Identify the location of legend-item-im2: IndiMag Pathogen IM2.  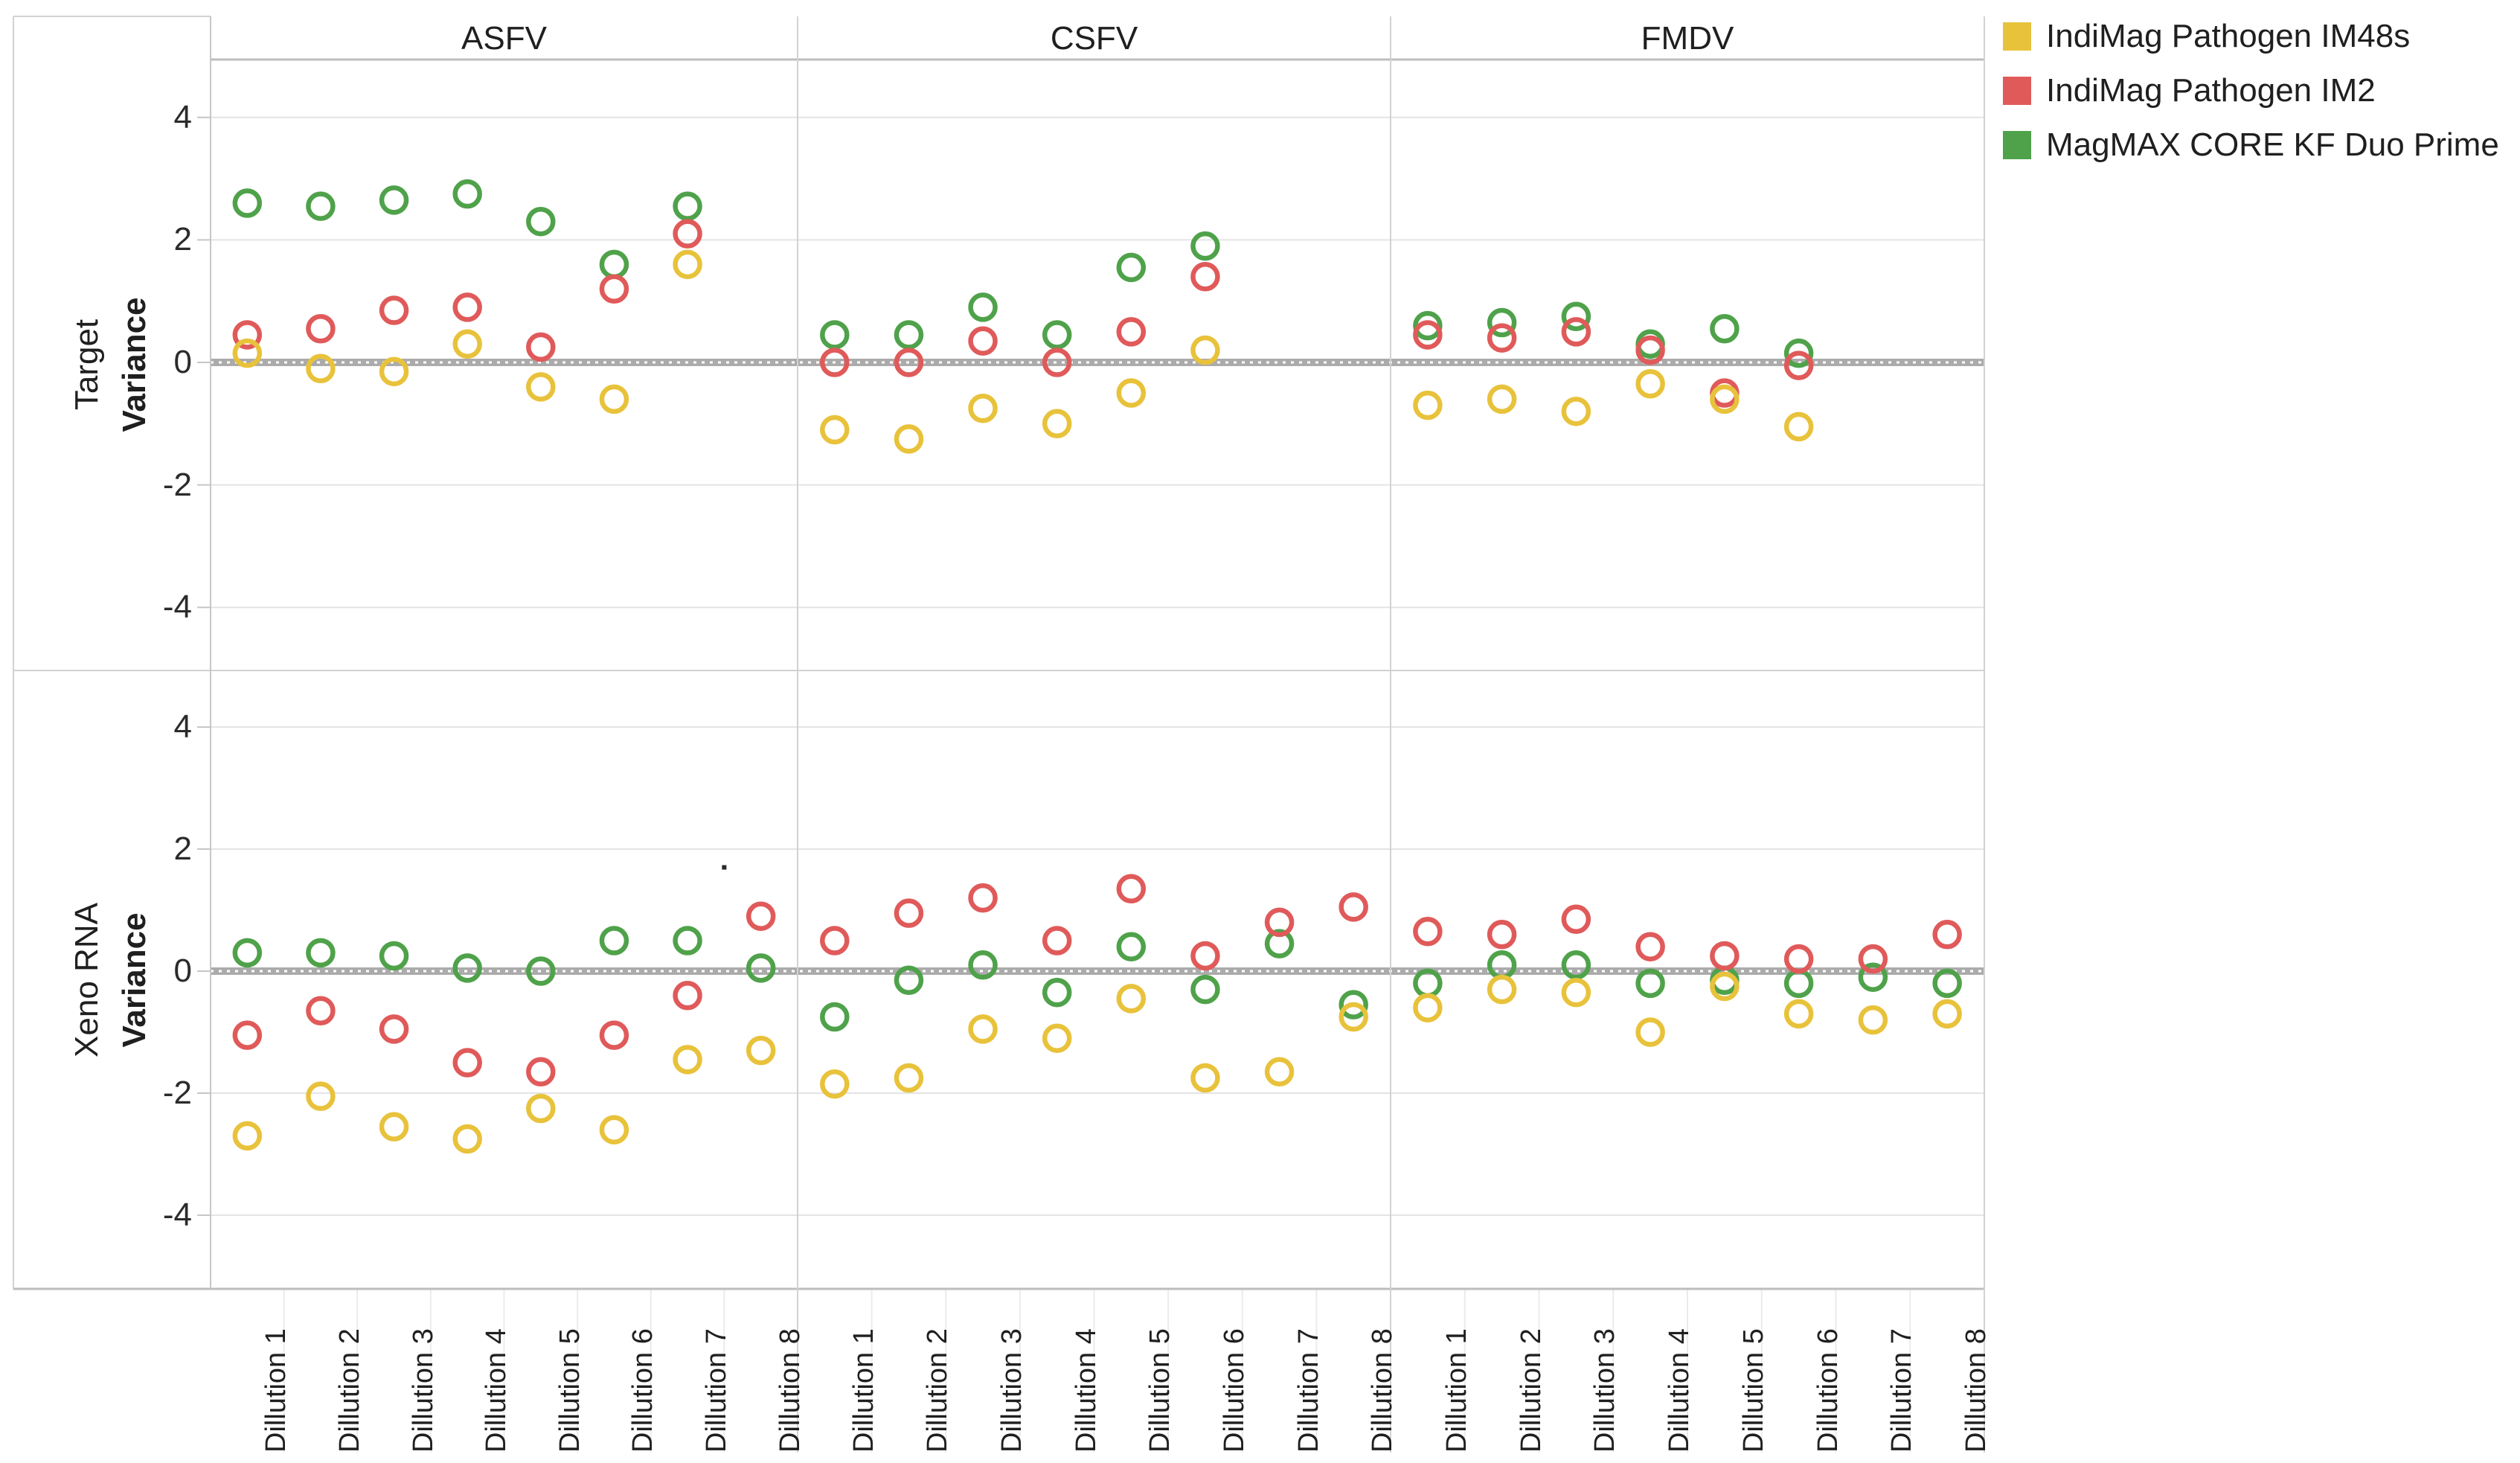
(2251, 91).